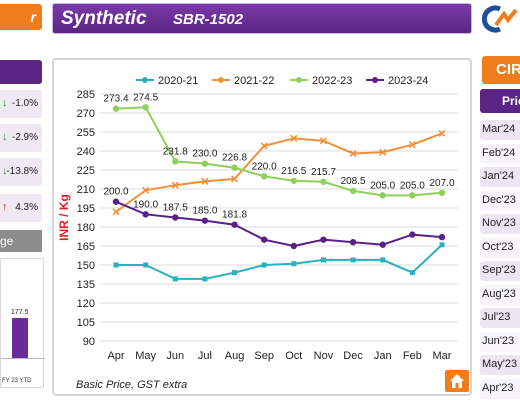 The height and width of the screenshot is (400, 520). What do you see at coordinates (383, 356) in the screenshot?
I see `x-tick-label: Jan` at bounding box center [383, 356].